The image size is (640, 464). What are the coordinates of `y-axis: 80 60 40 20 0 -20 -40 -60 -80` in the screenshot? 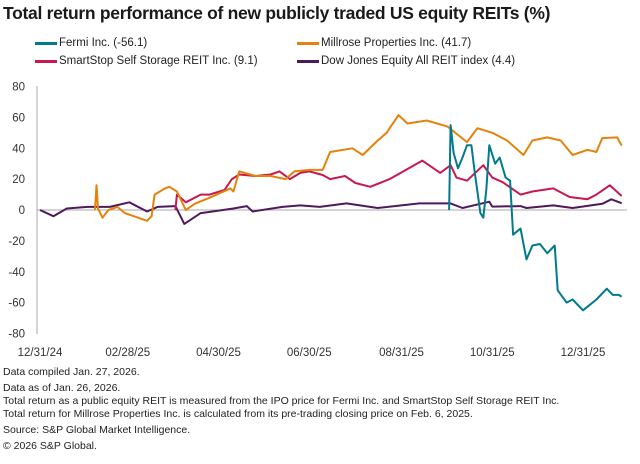 It's located at (16, 211).